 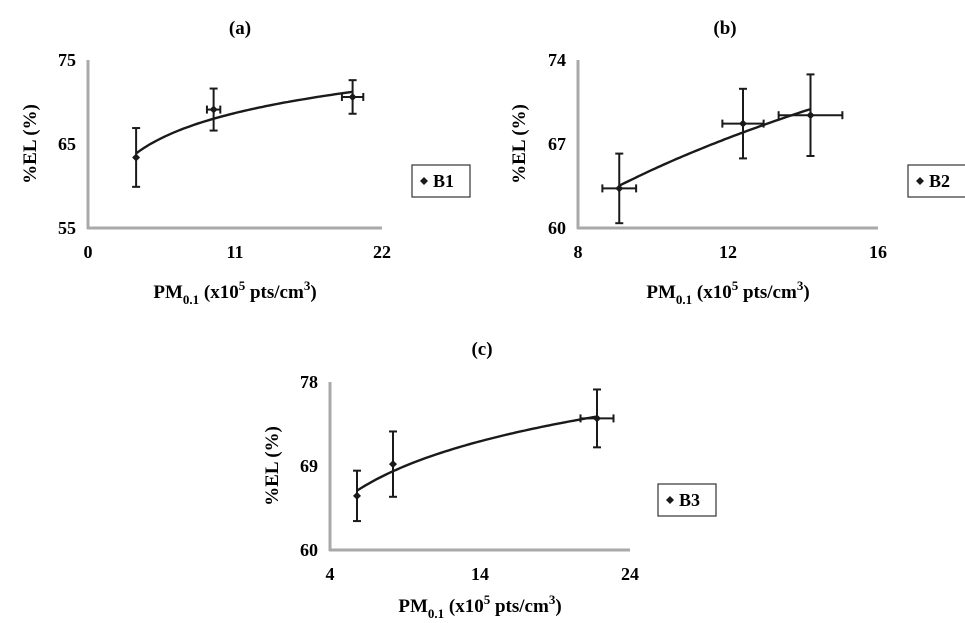 I want to click on legend: B3, so click(x=687, y=500).